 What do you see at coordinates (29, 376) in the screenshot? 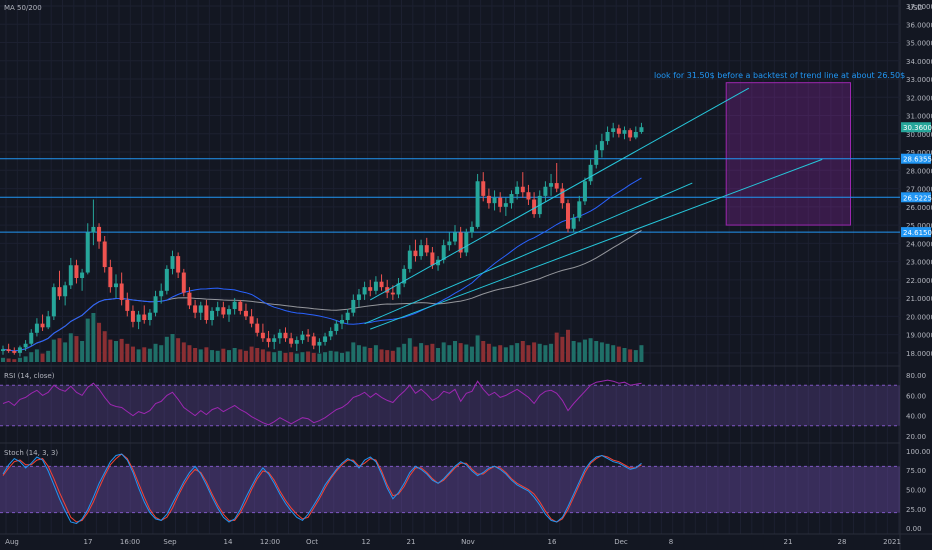
I see `rsi-pane-title: RSI (14, close)` at bounding box center [29, 376].